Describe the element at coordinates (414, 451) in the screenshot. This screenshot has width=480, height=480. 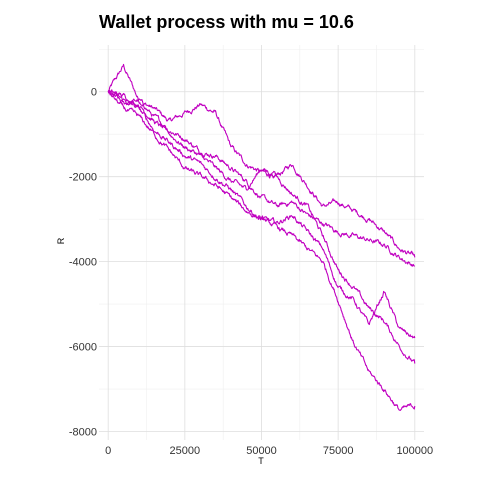
I see `x-tick-label: 100000` at that location.